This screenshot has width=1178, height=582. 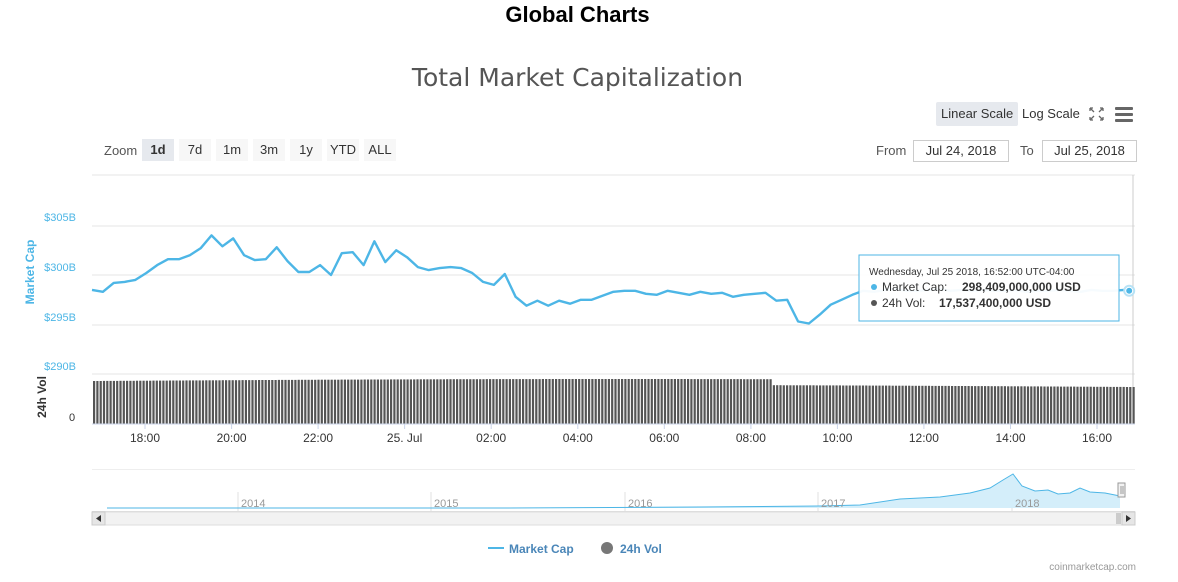 What do you see at coordinates (380, 150) in the screenshot?
I see `zoom-all-button: ALL` at bounding box center [380, 150].